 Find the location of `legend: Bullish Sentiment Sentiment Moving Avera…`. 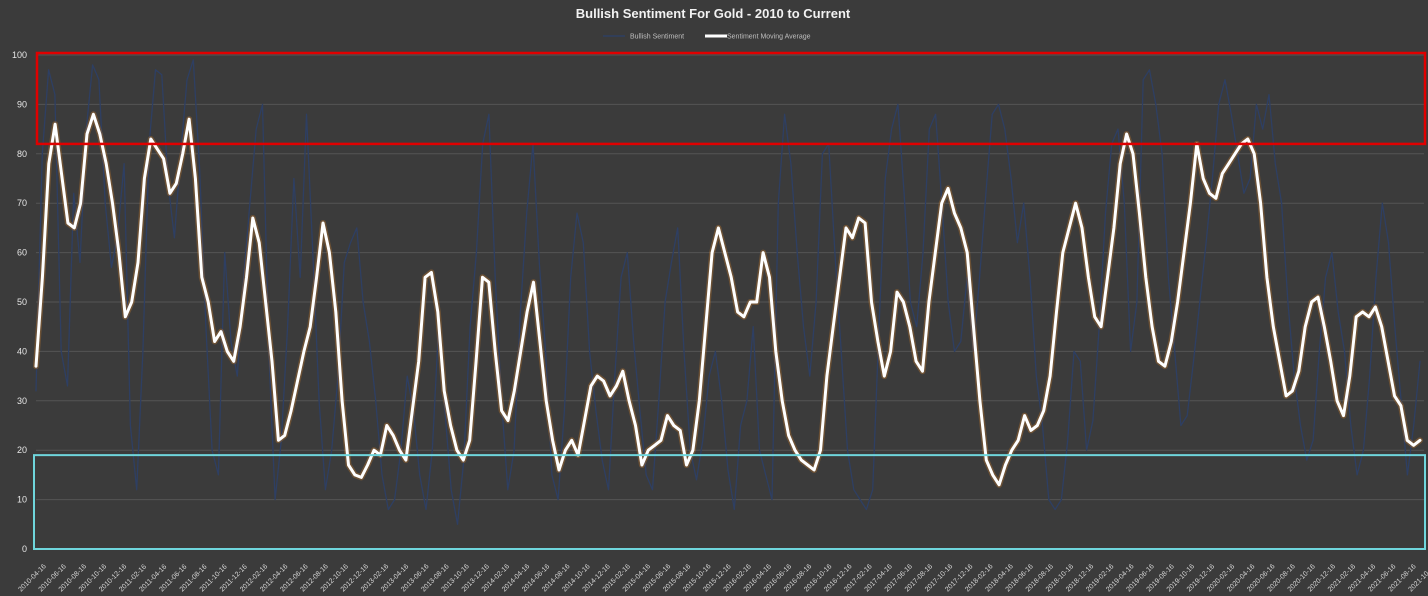

legend: Bullish Sentiment Sentiment Moving Avera… is located at coordinates (707, 37).